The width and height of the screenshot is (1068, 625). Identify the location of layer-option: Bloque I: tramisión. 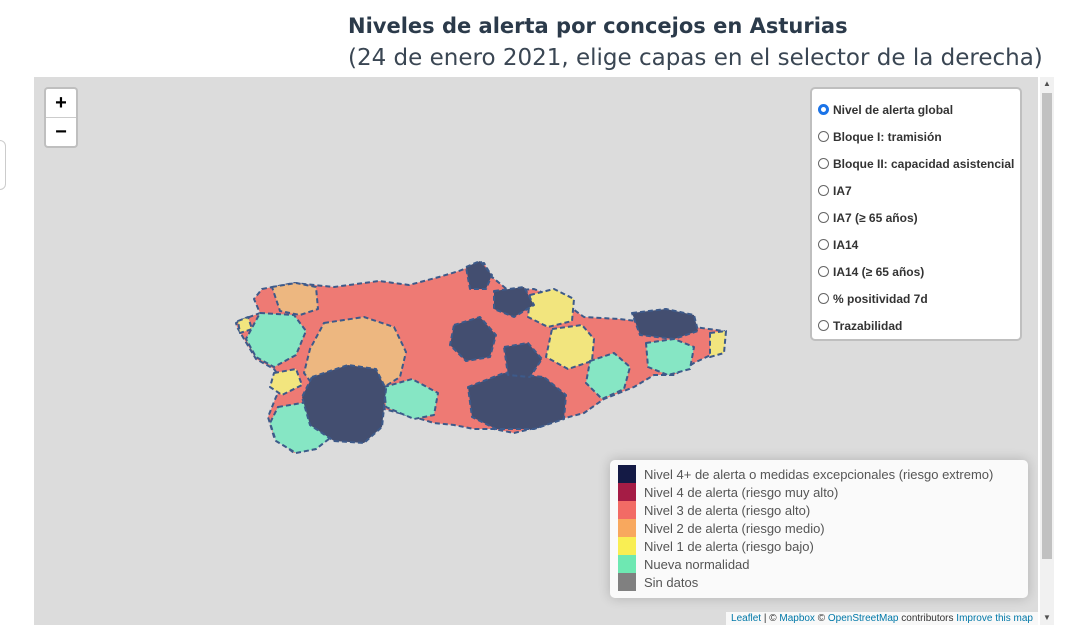
(919, 136).